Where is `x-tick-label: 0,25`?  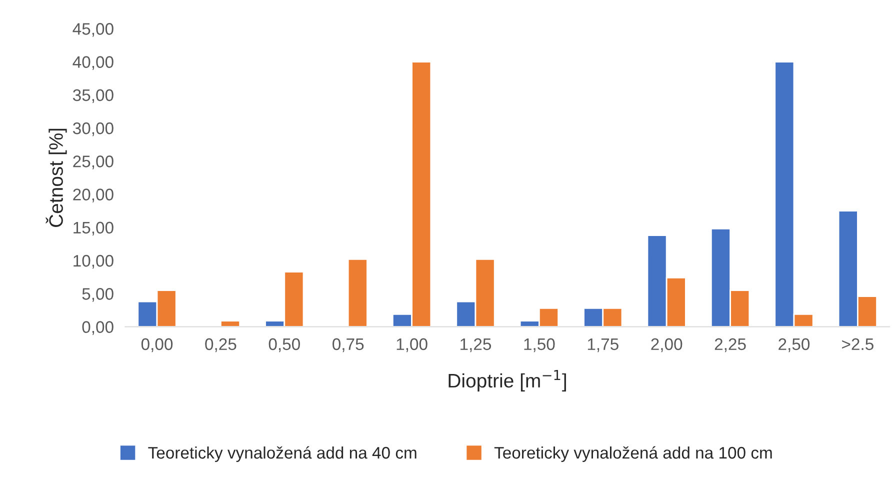
x-tick-label: 0,25 is located at coordinates (220, 345).